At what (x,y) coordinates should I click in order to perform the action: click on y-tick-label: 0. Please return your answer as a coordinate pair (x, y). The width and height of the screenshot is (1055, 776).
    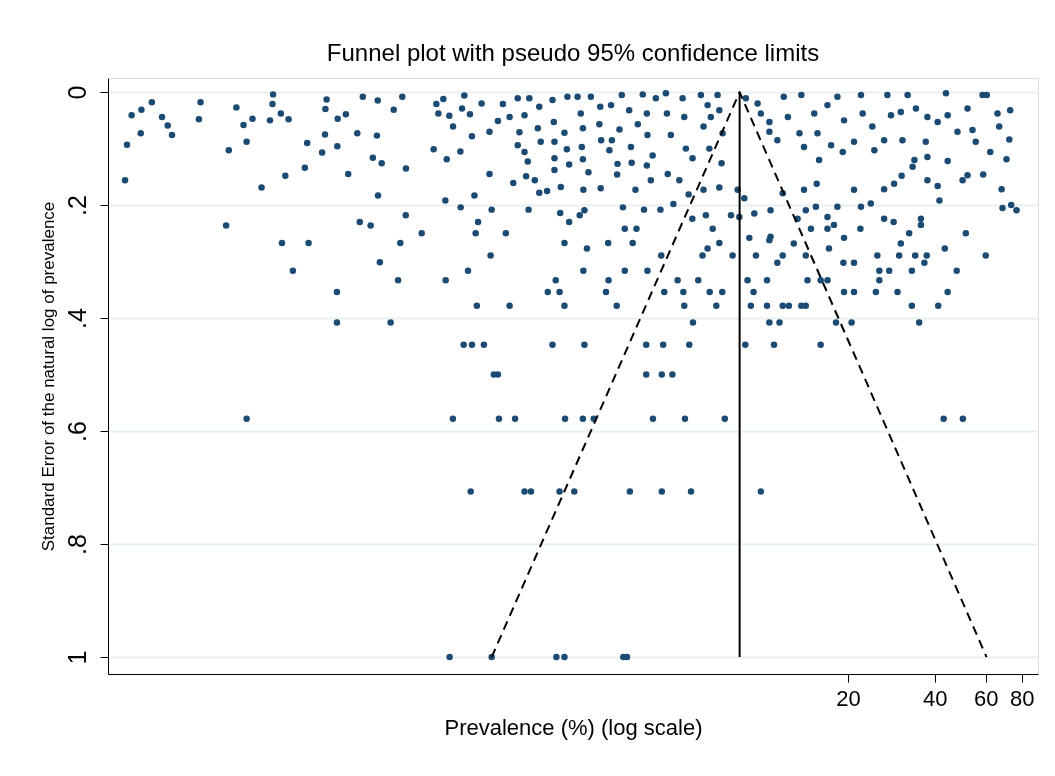
    Looking at the image, I should click on (76, 92).